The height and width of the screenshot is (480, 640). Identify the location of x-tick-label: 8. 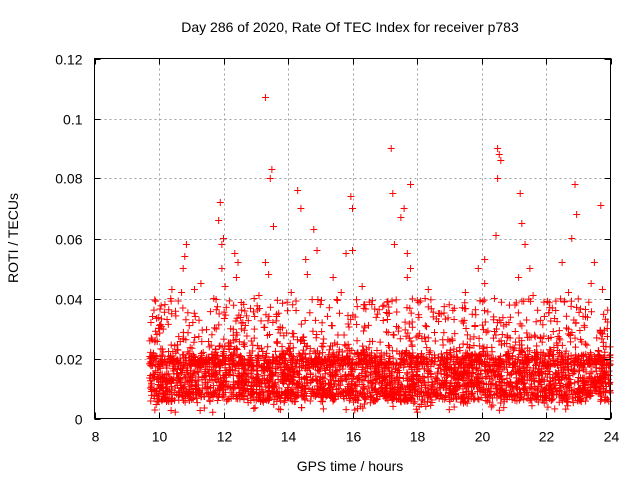
(96, 437).